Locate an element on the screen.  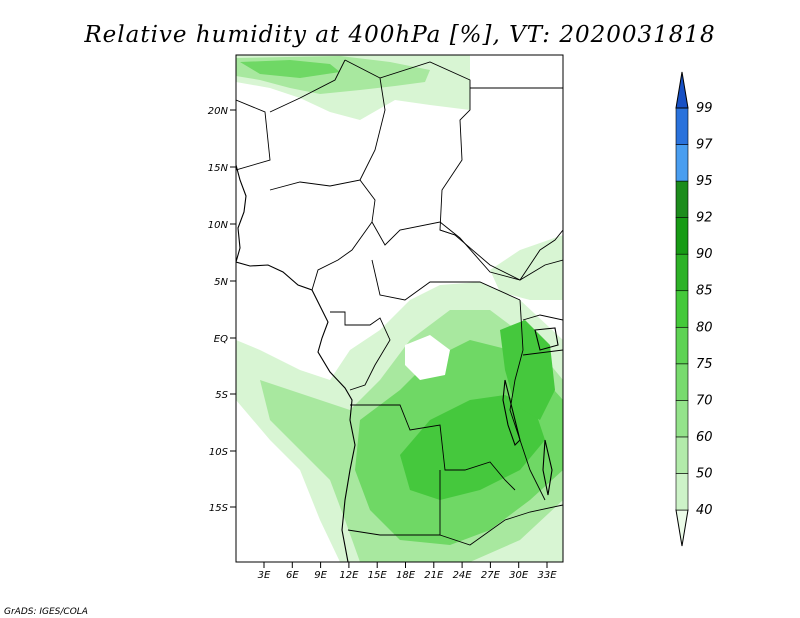
lon-label: 9E is located at coordinates (320, 575).